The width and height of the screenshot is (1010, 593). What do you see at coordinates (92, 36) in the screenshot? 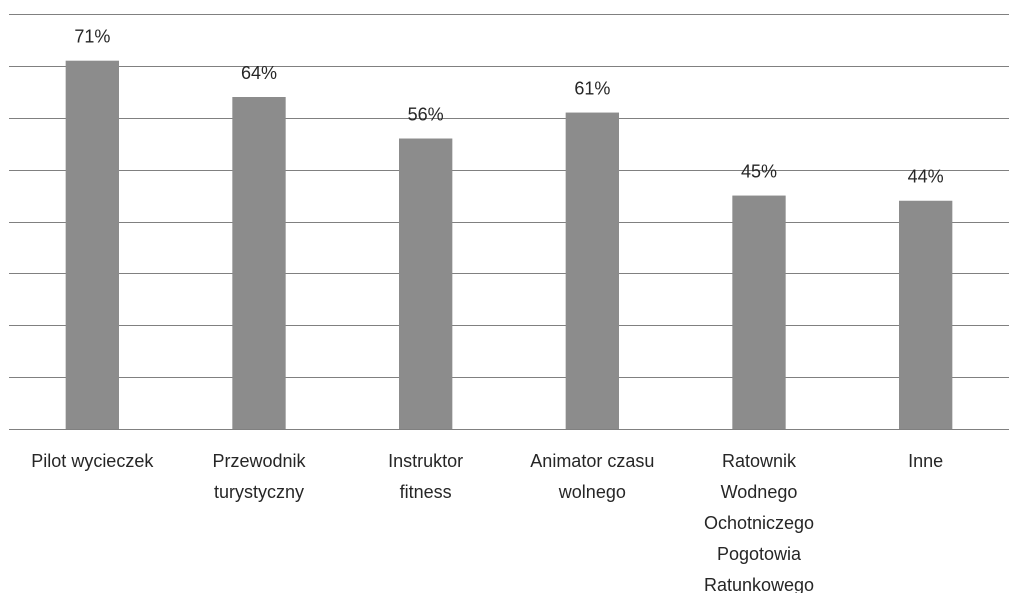
I see `value-label: 71%` at bounding box center [92, 36].